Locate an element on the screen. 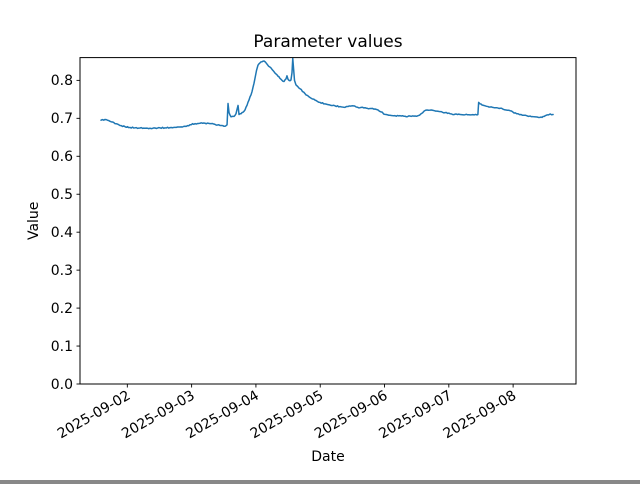 The height and width of the screenshot is (484, 640). y-tick-label: 0.2 is located at coordinates (62, 309).